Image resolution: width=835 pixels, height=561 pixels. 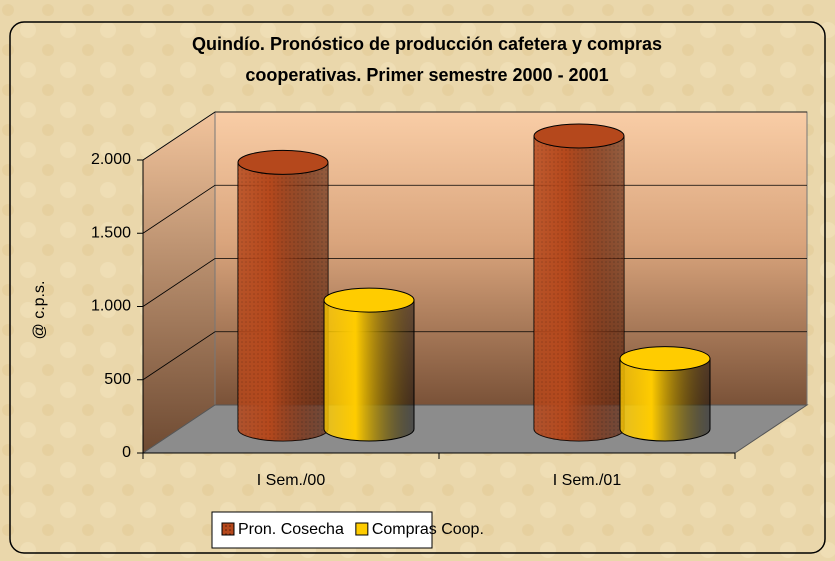 What do you see at coordinates (126, 452) in the screenshot?
I see `y-tick-label: 0` at bounding box center [126, 452].